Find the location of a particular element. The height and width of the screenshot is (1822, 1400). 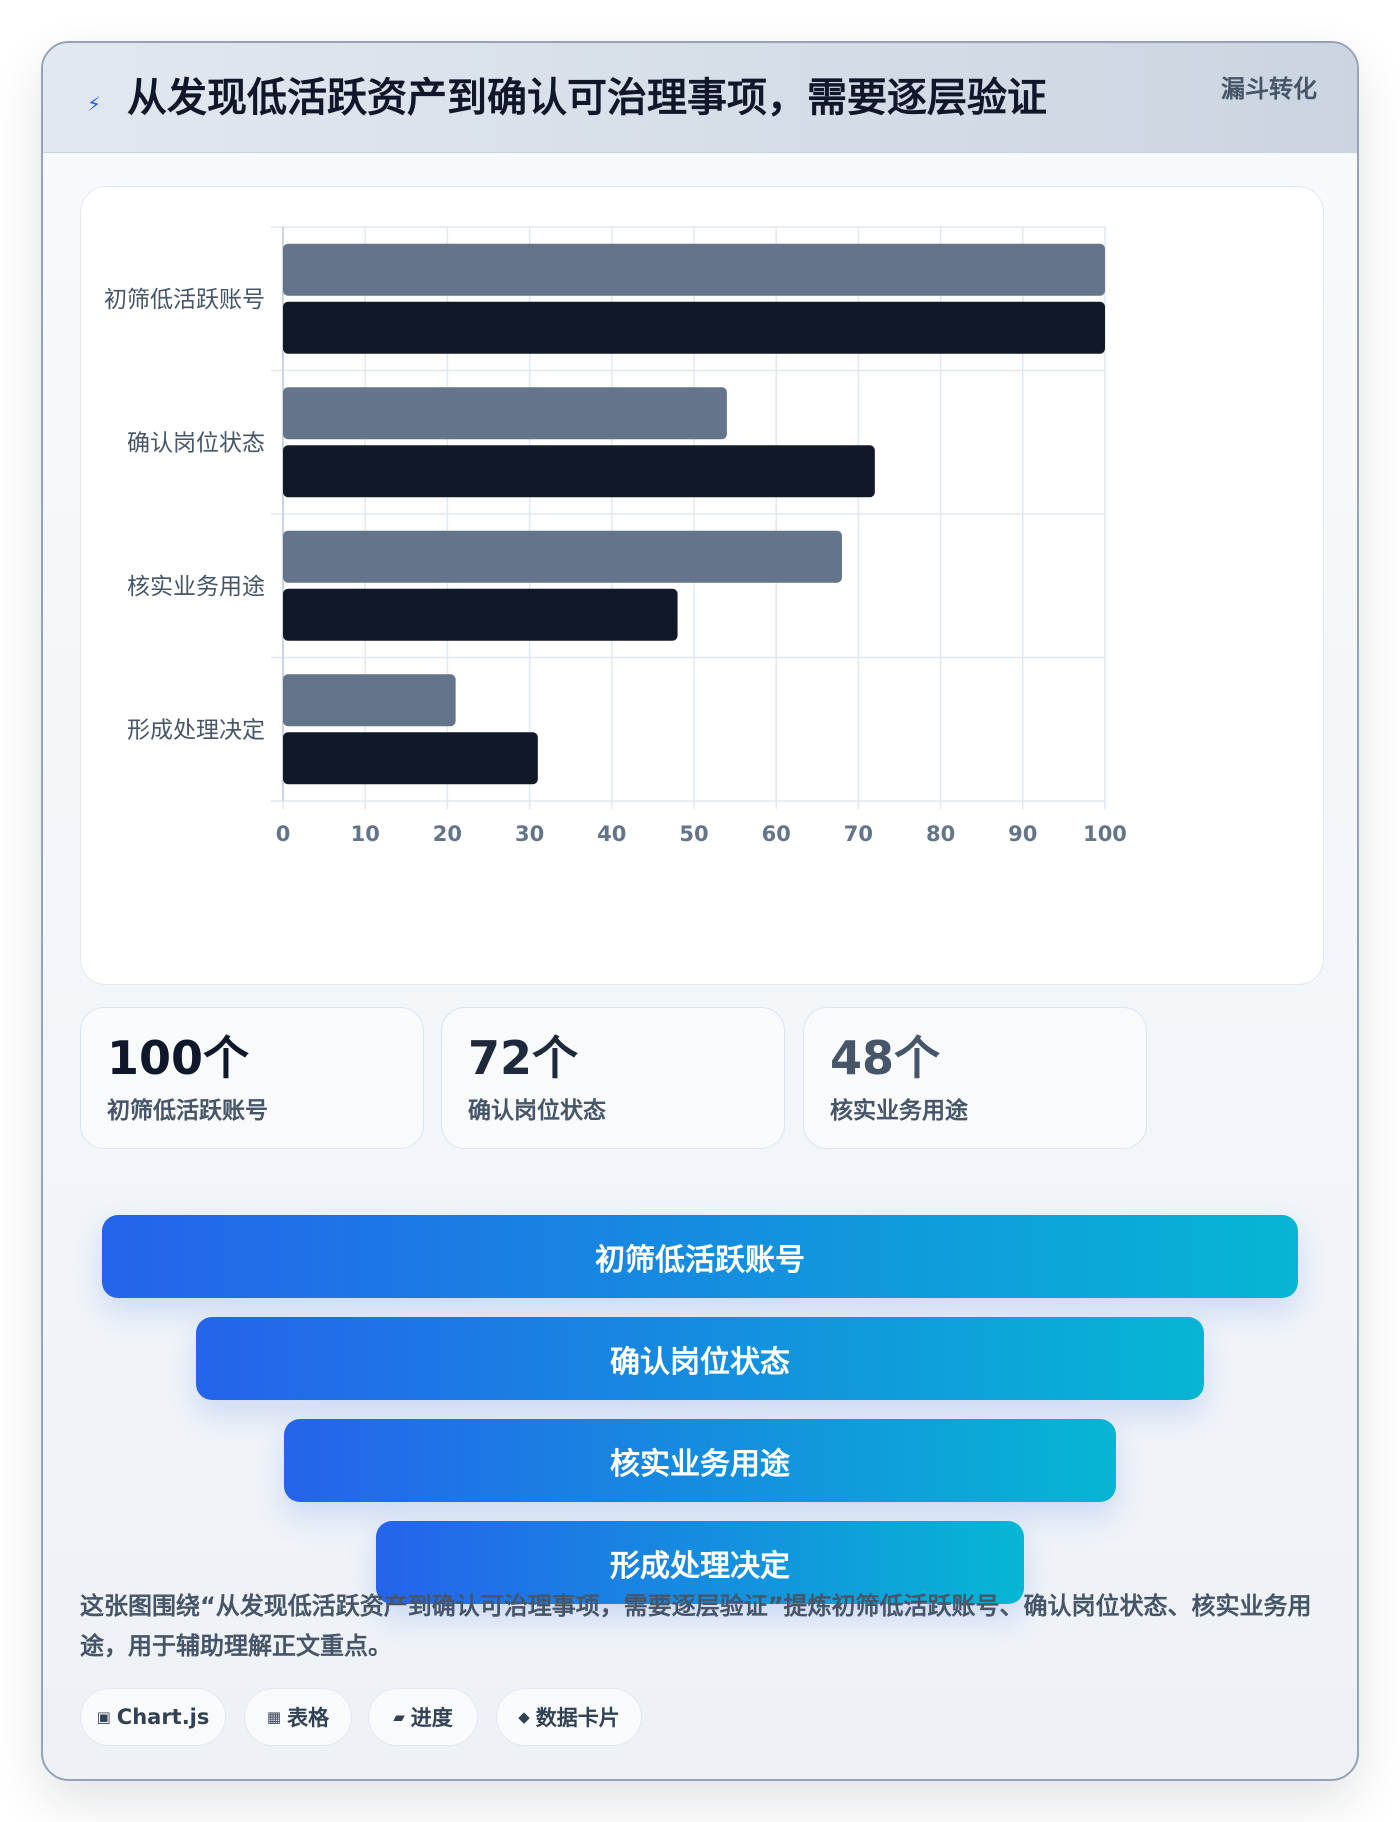

chart-type-tag: 漏斗转化 is located at coordinates (1269, 89).